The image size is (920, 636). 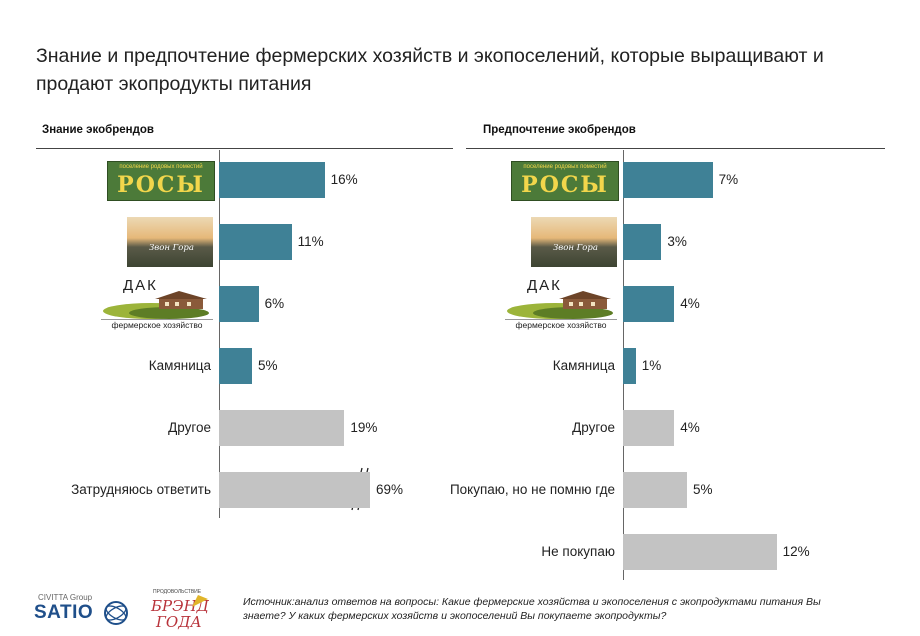 I want to click on brand-name-2: ГОДА, so click(x=179, y=622).